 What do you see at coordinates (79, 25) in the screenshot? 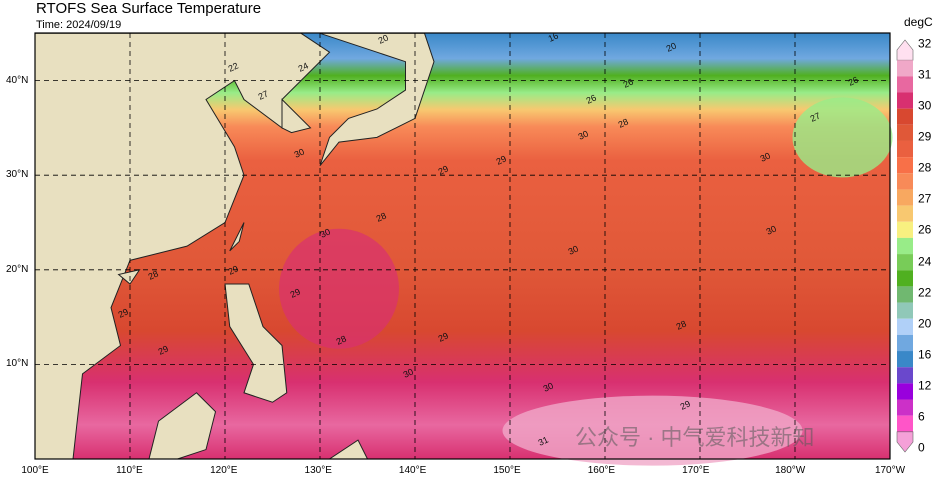
I see `map-time: Time: 2024/09/19` at bounding box center [79, 25].